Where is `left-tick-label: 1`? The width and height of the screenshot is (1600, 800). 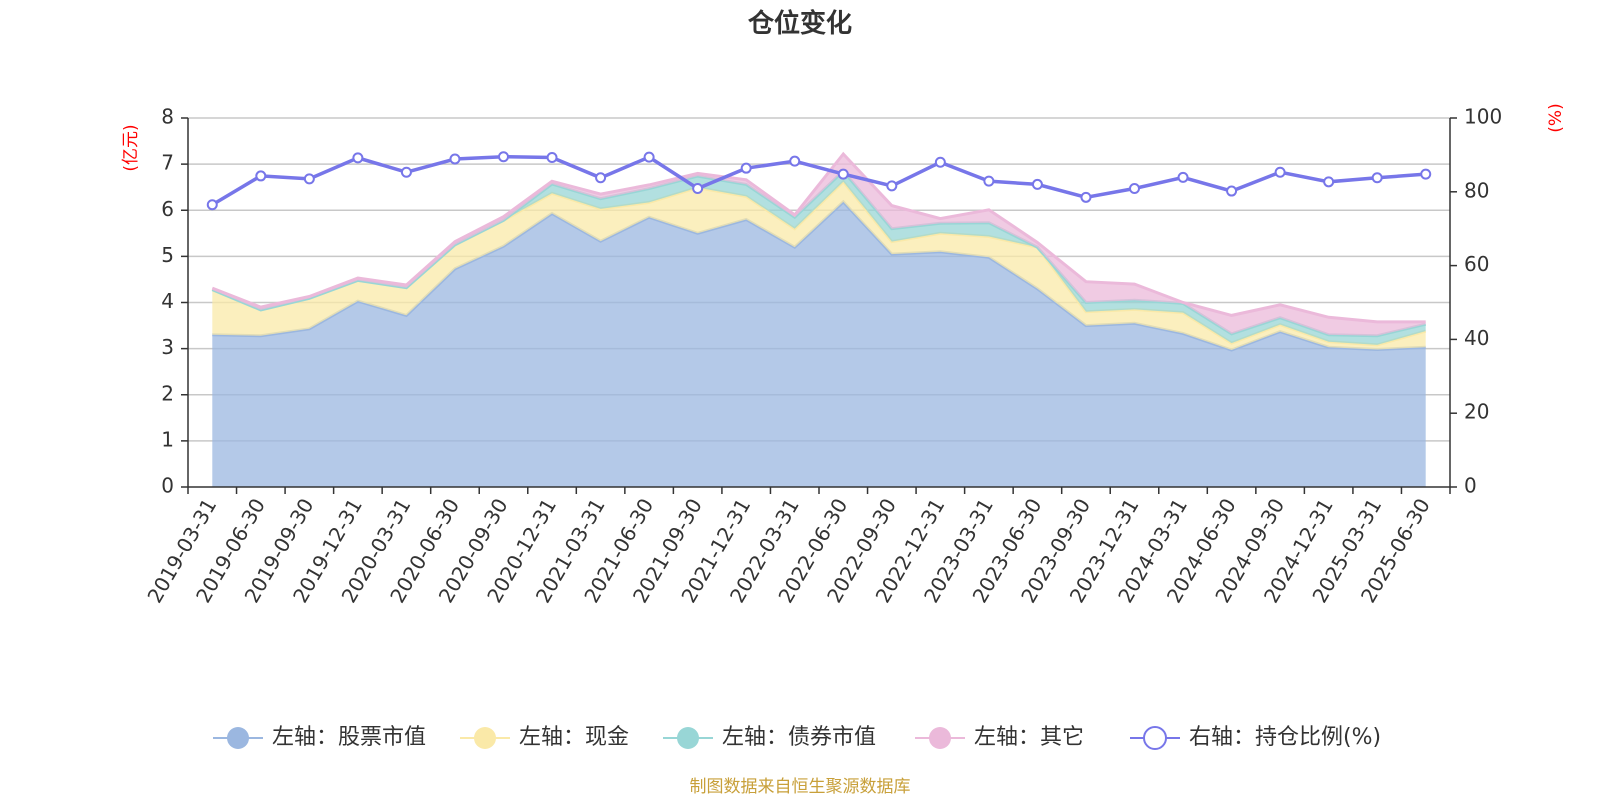 left-tick-label: 1 is located at coordinates (167, 439).